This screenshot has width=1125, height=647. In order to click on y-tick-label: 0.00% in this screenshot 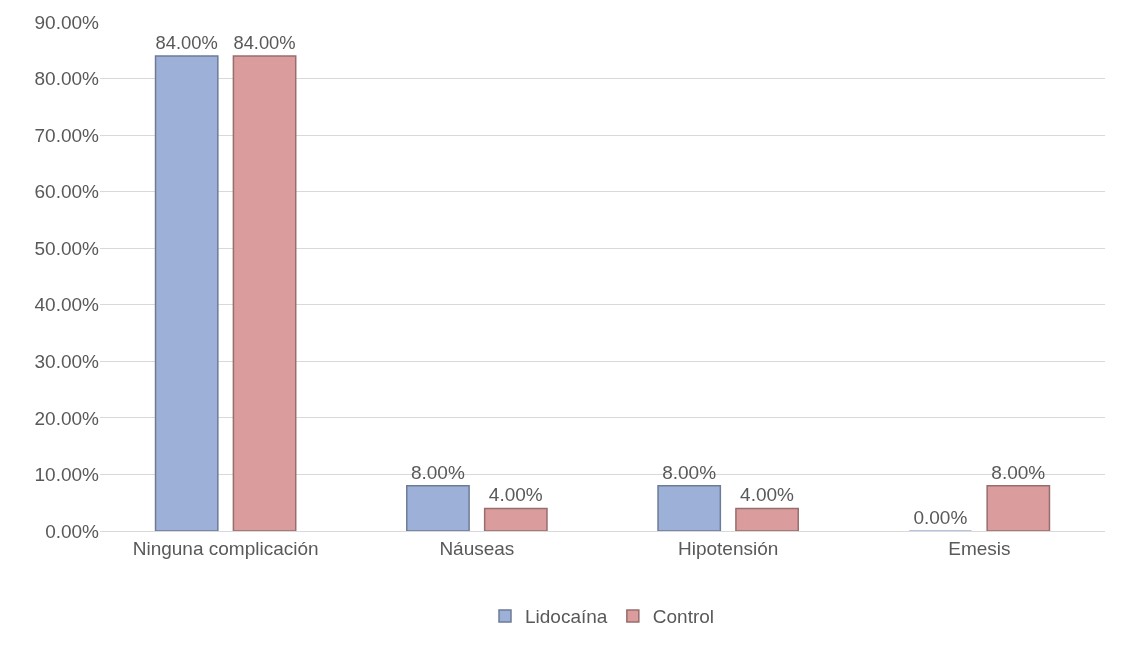, I will do `click(72, 531)`.